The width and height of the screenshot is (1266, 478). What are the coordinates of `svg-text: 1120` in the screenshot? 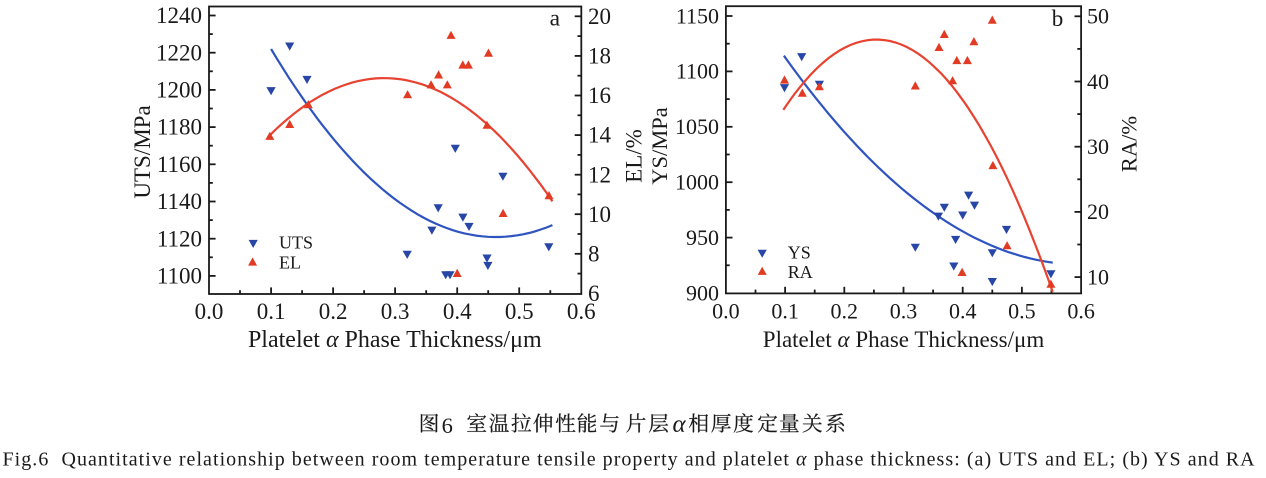 It's located at (179, 238).